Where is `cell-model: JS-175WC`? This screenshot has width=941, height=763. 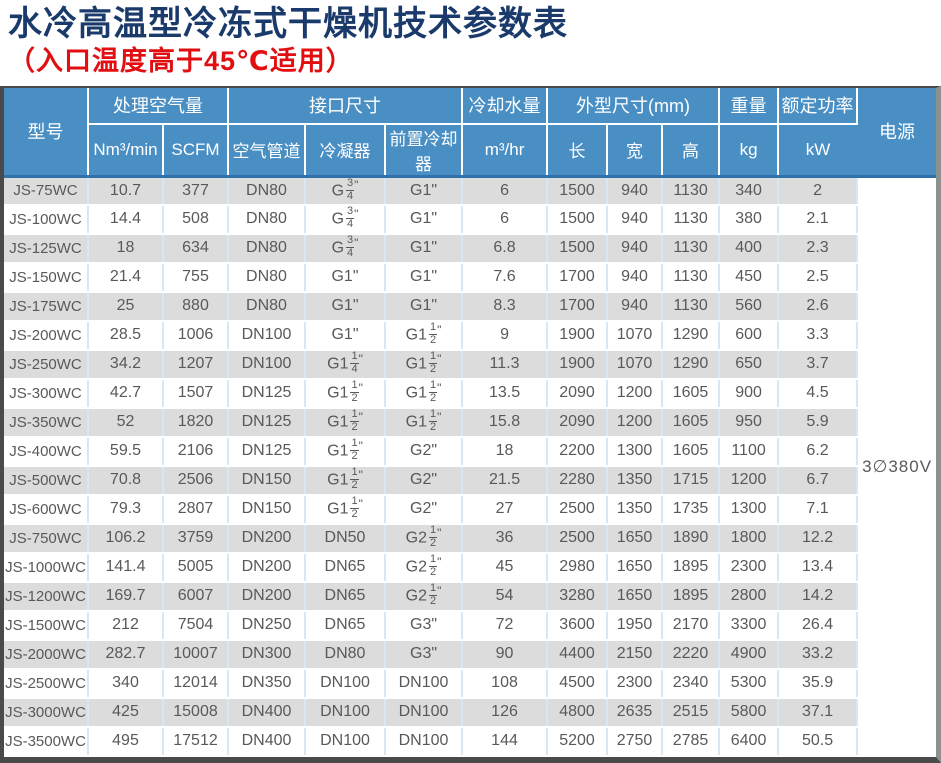 cell-model: JS-175WC is located at coordinates (46, 307).